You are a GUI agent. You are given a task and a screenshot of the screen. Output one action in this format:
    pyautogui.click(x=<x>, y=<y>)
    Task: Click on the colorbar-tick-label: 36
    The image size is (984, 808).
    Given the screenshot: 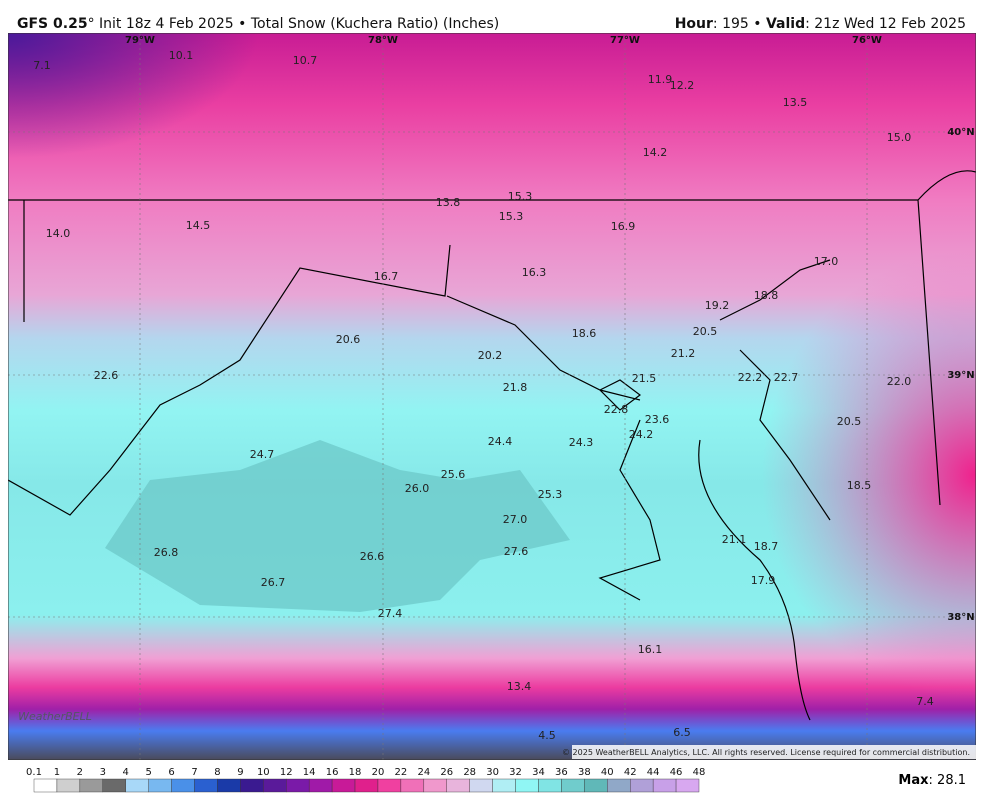 What is the action you would take?
    pyautogui.click(x=561, y=772)
    